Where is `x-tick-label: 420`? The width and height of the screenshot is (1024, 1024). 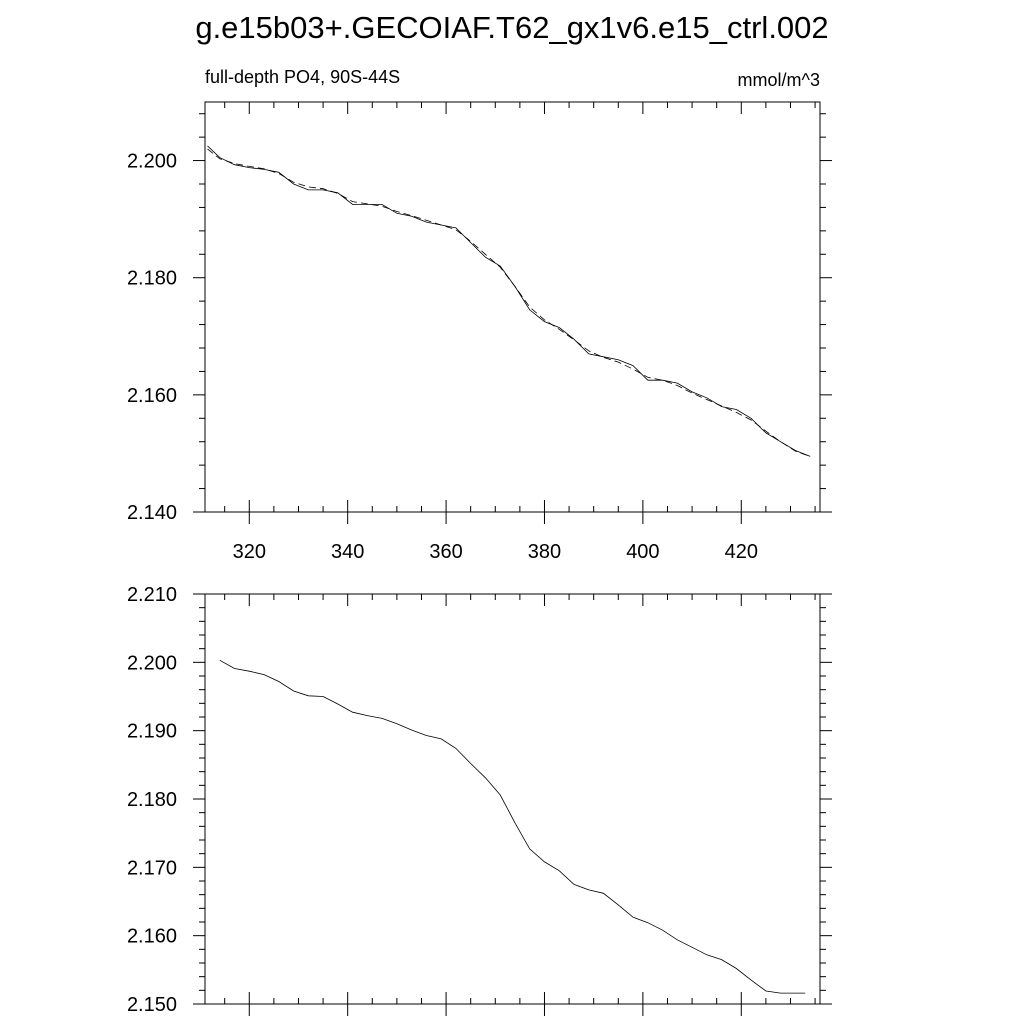 x-tick-label: 420 is located at coordinates (741, 552).